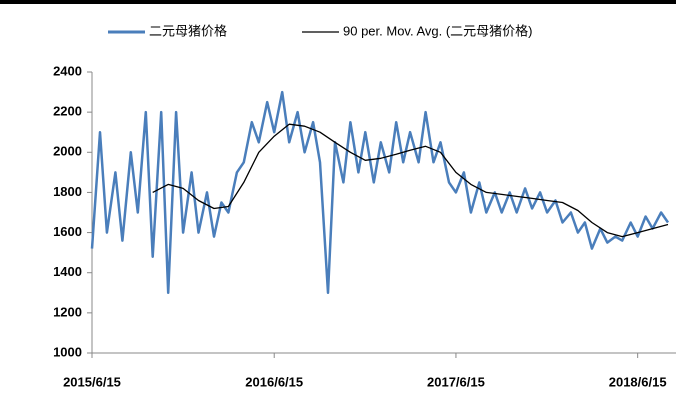 The image size is (676, 415). Describe the element at coordinates (92, 381) in the screenshot. I see `x-tick-label: 2015/6/15` at that location.